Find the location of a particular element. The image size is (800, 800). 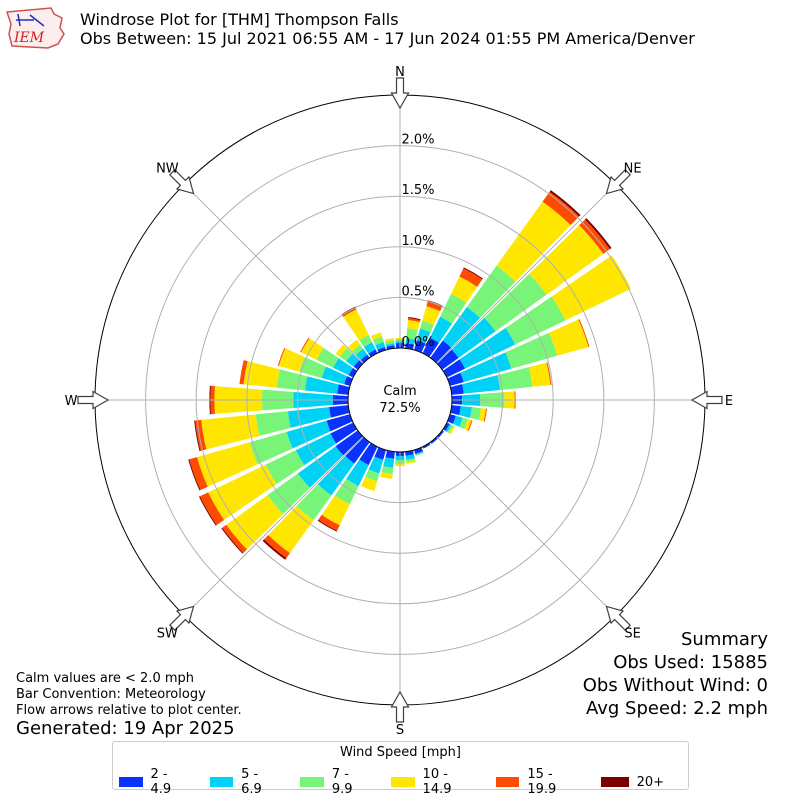

legend-label: 7 - 9.9 is located at coordinates (342, 782).